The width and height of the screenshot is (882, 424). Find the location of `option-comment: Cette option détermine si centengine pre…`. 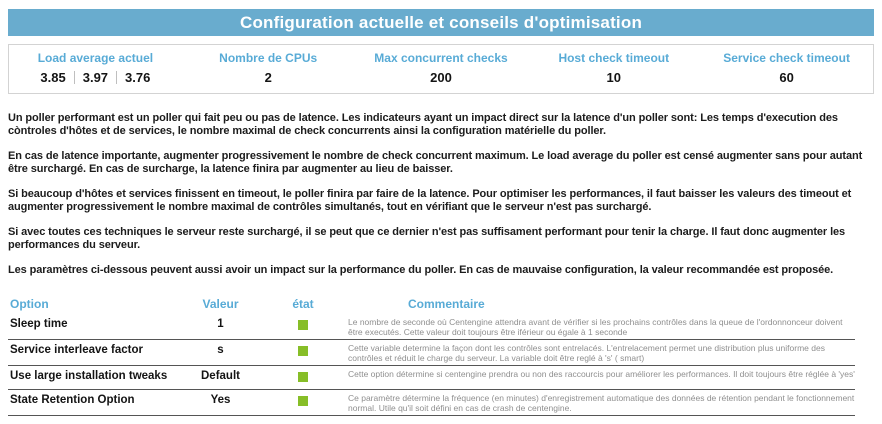

option-comment: Cette option détermine si centengine pre… is located at coordinates (601, 374).